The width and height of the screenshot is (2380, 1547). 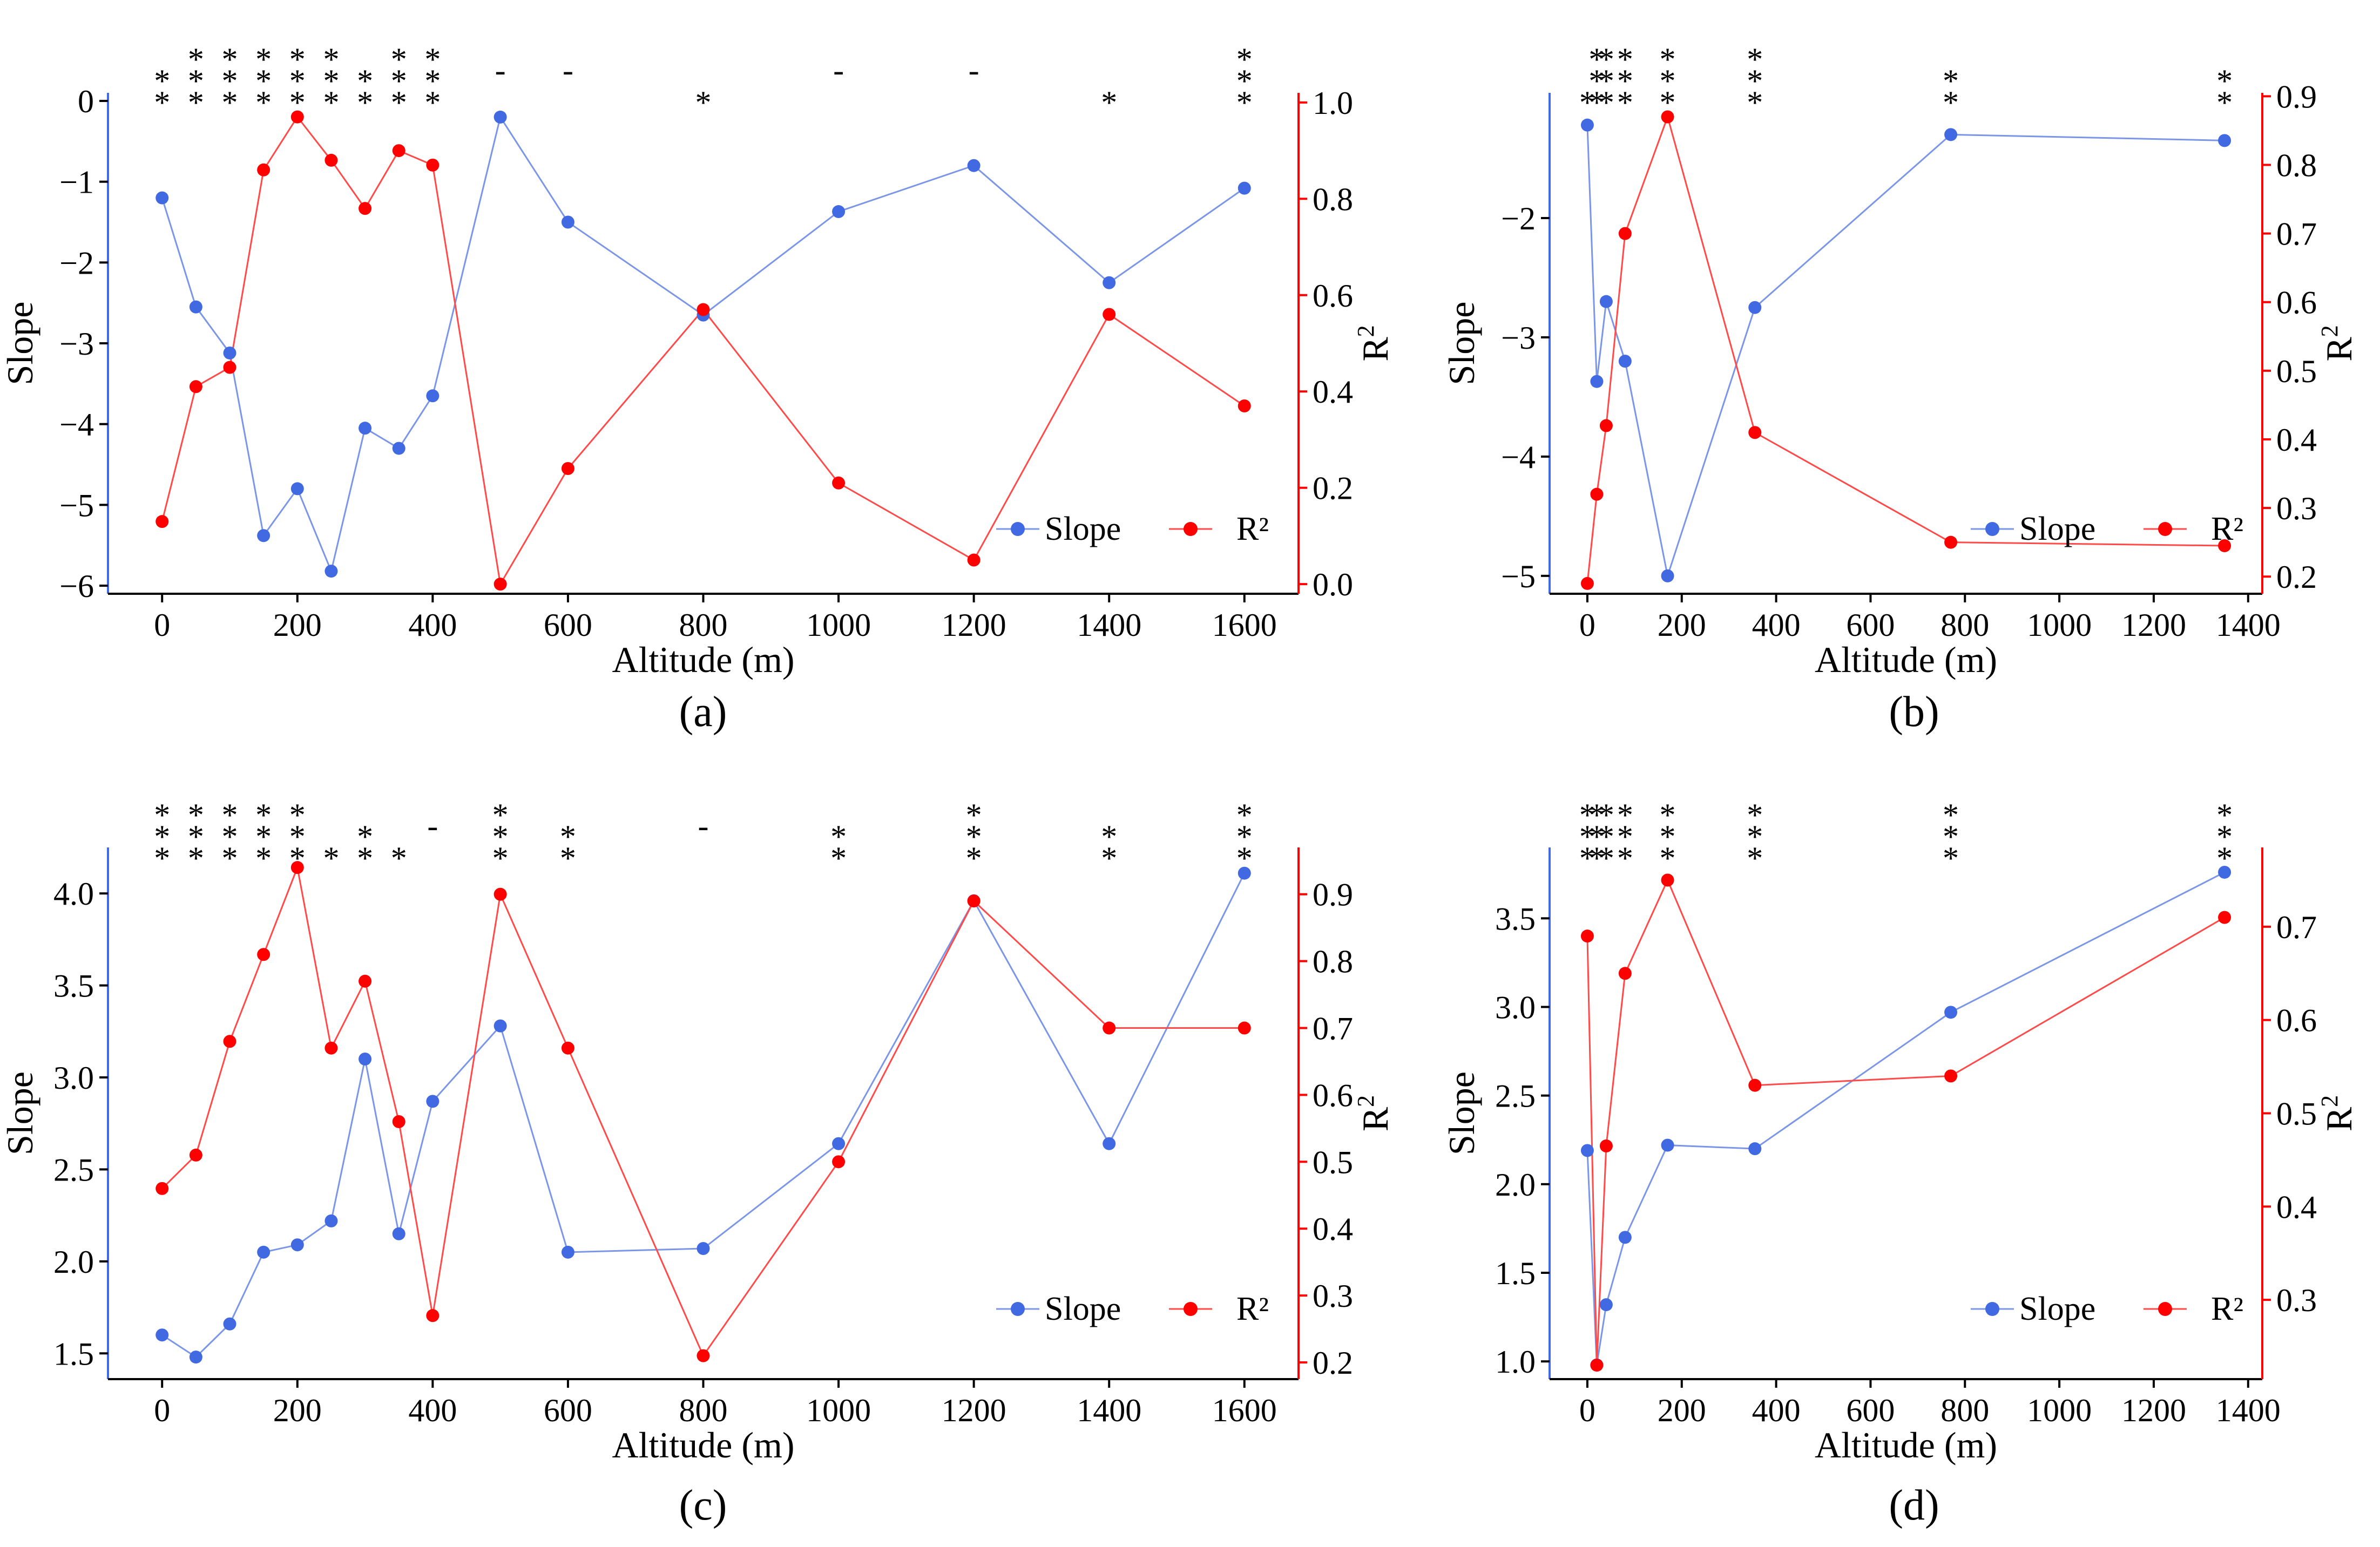 I want to click on y2-tick-label: 0.7, so click(x=2296, y=234).